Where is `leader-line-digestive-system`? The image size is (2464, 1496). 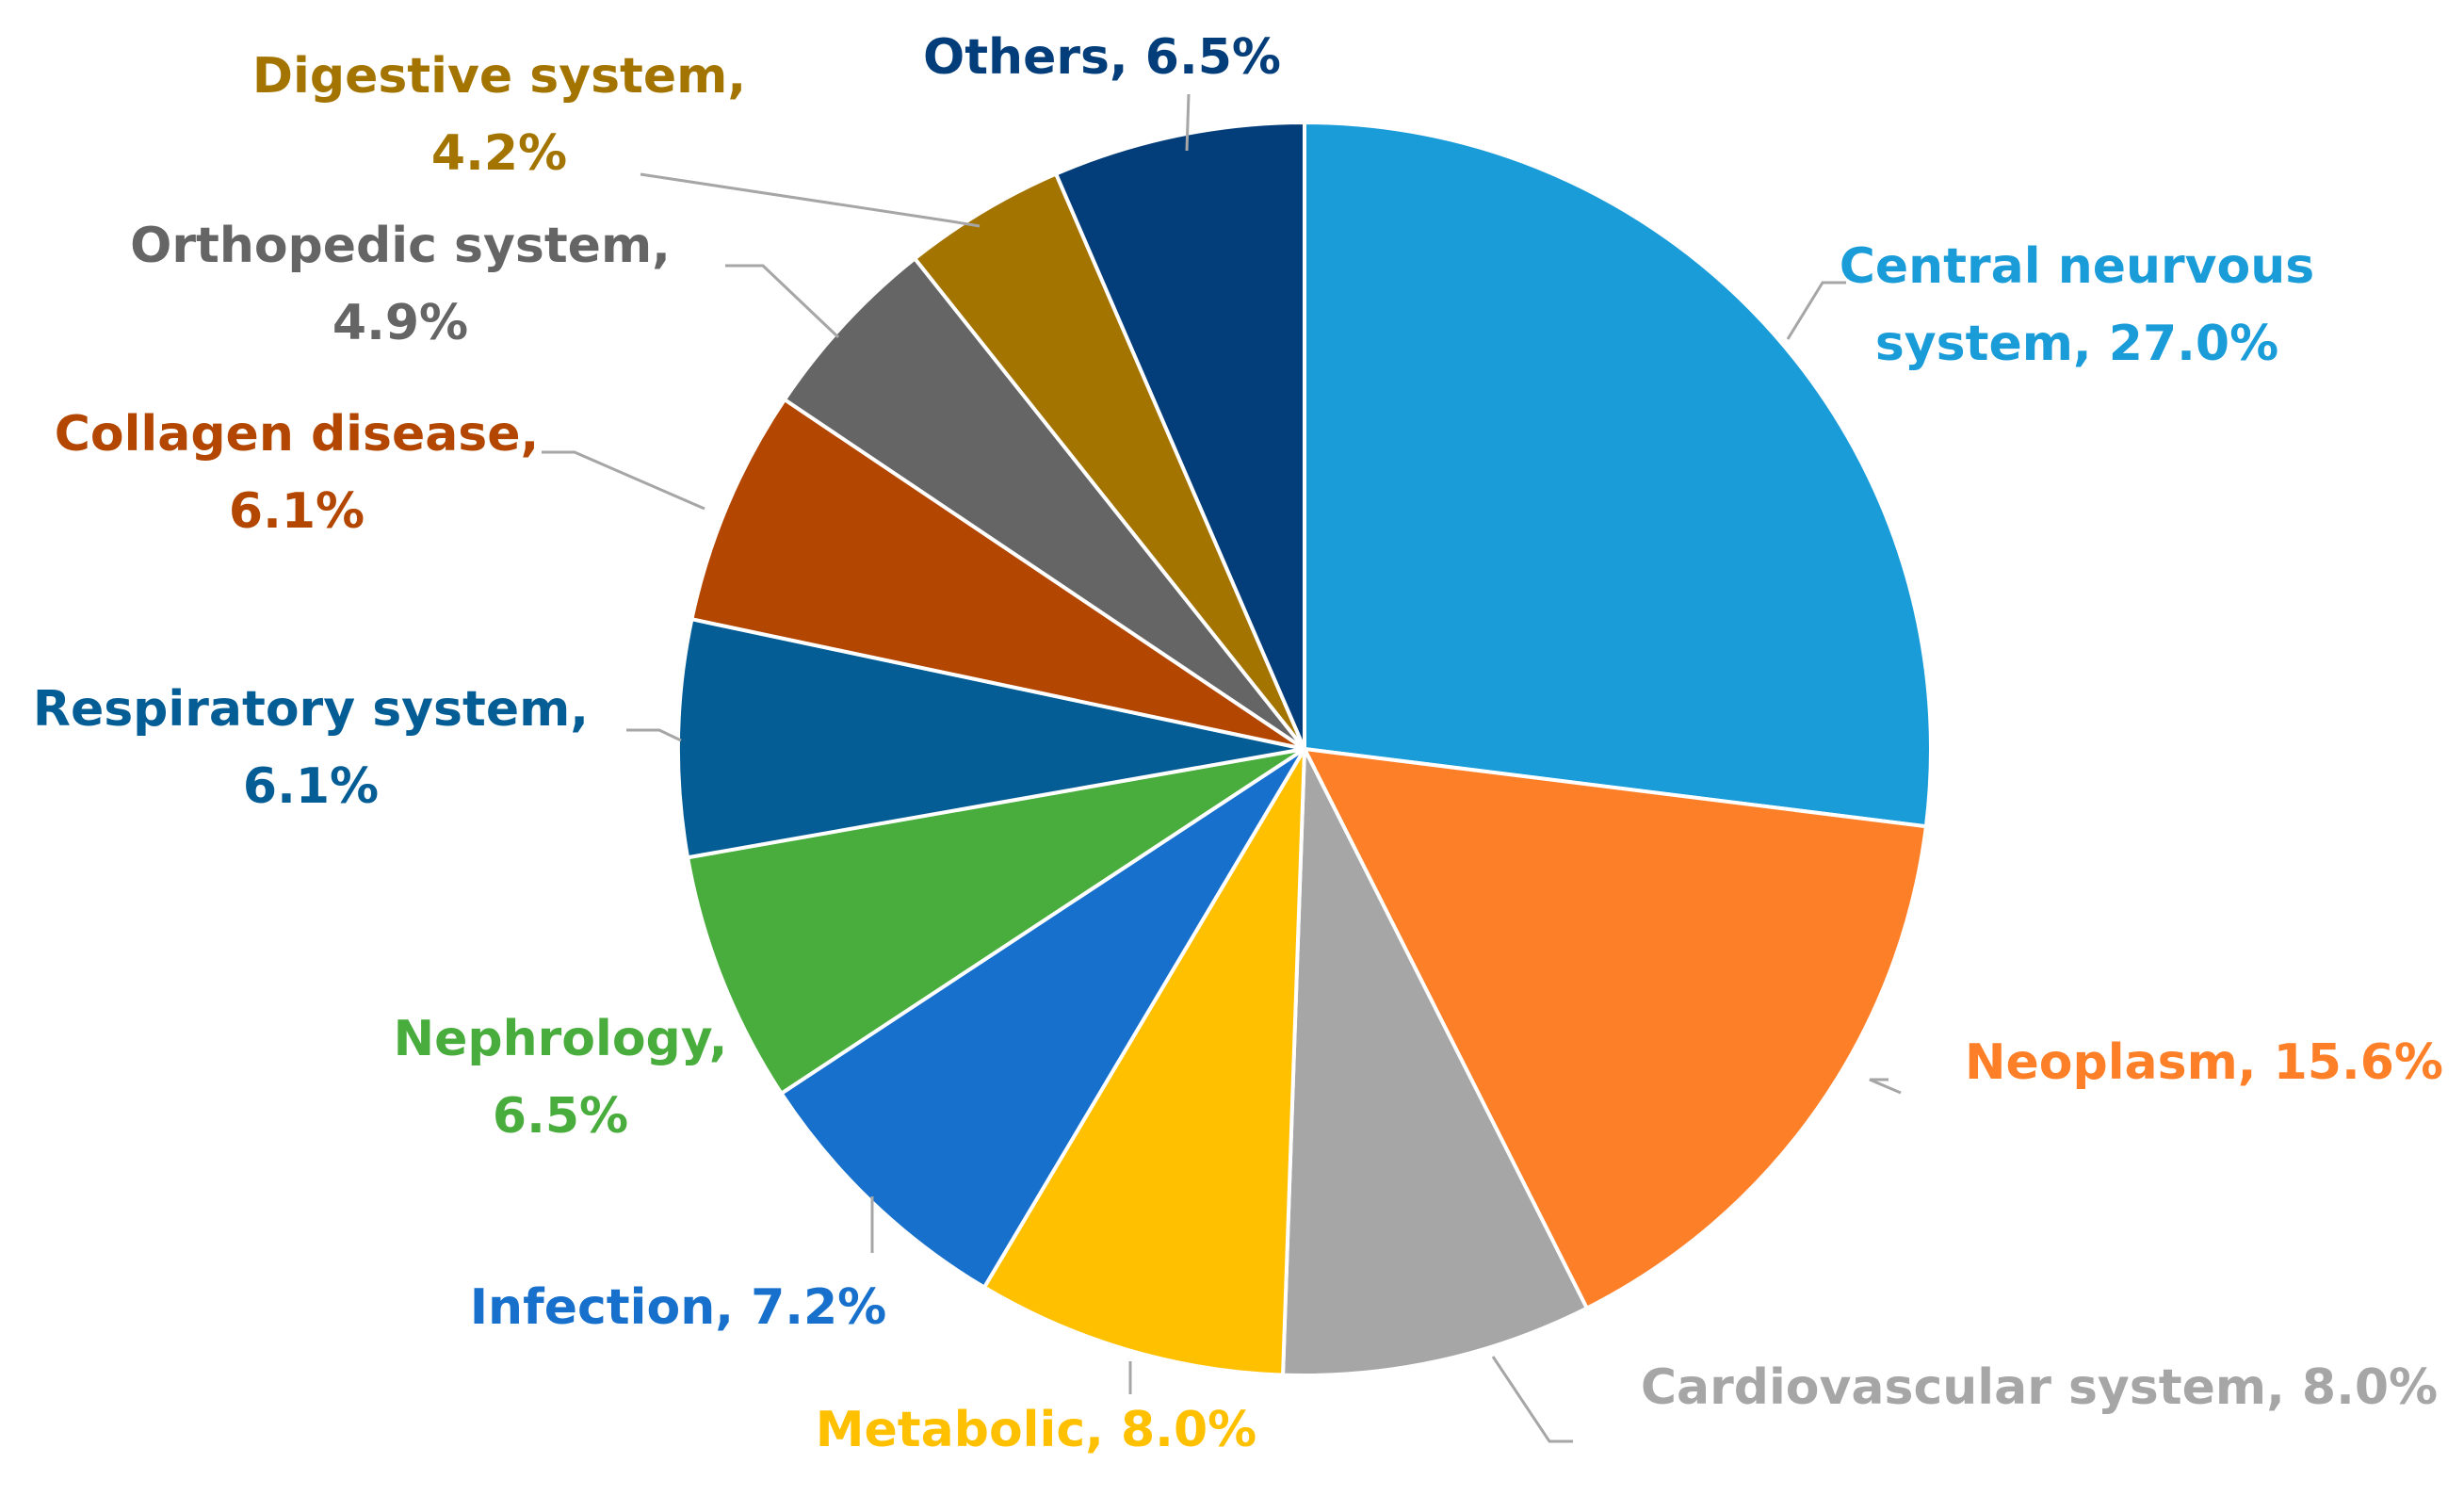 leader-line-digestive-system is located at coordinates (810, 200).